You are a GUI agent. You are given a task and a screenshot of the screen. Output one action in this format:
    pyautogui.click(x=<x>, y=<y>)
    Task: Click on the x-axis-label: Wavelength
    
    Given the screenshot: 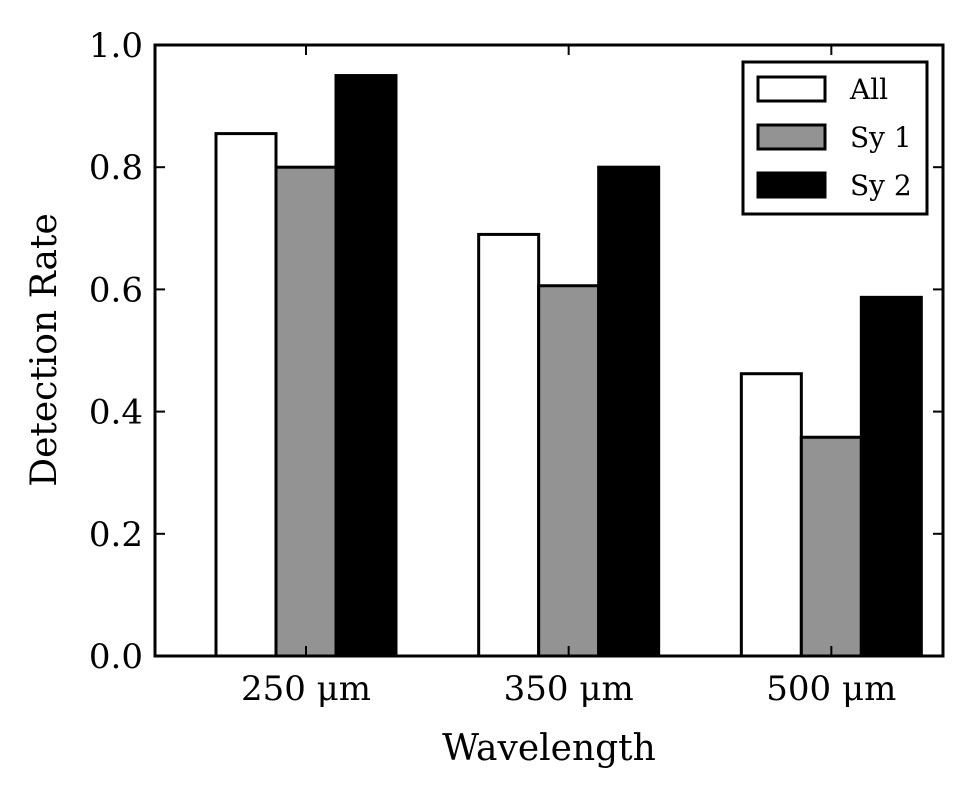 What is the action you would take?
    pyautogui.click(x=549, y=748)
    